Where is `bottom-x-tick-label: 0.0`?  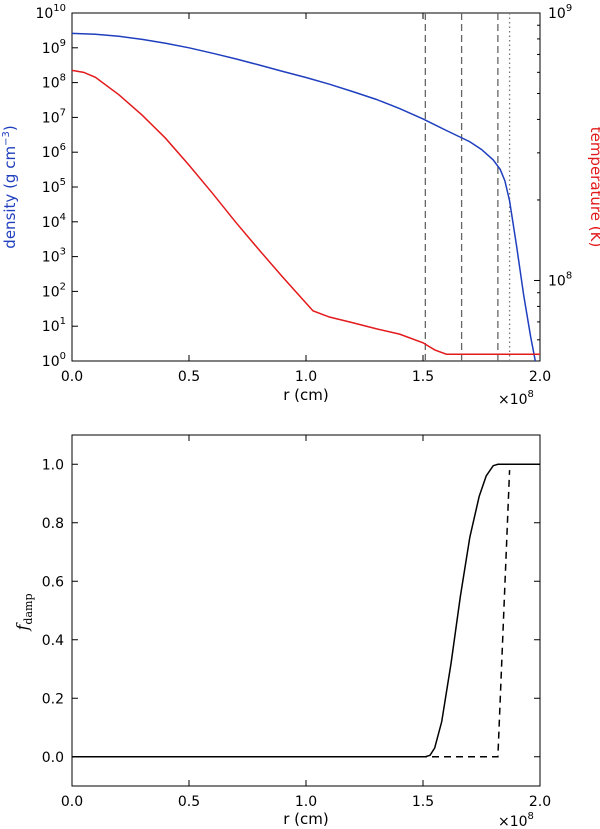
bottom-x-tick-label: 0.0 is located at coordinates (72, 802).